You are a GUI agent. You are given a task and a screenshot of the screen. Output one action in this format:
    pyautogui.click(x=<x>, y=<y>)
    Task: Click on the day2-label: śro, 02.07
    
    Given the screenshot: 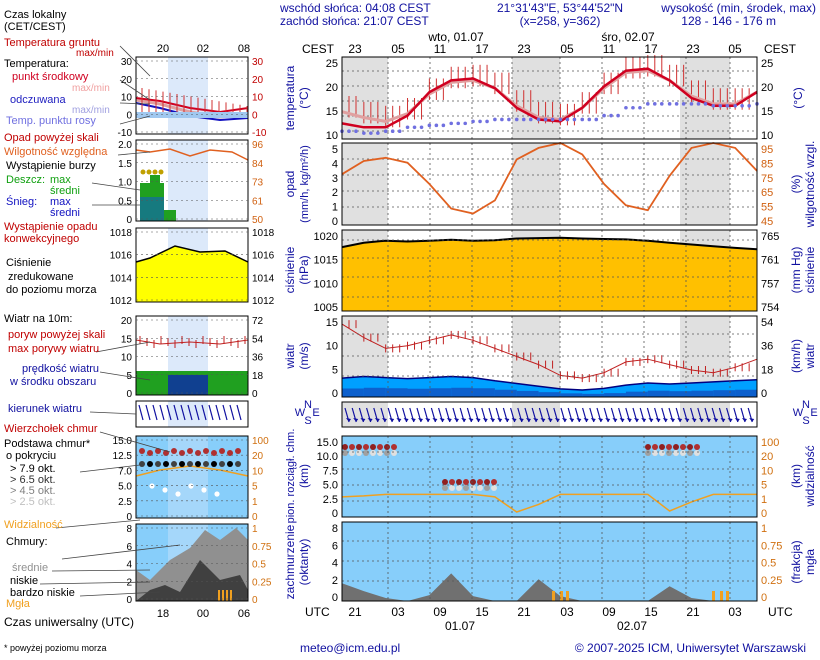 What is the action you would take?
    pyautogui.click(x=628, y=37)
    